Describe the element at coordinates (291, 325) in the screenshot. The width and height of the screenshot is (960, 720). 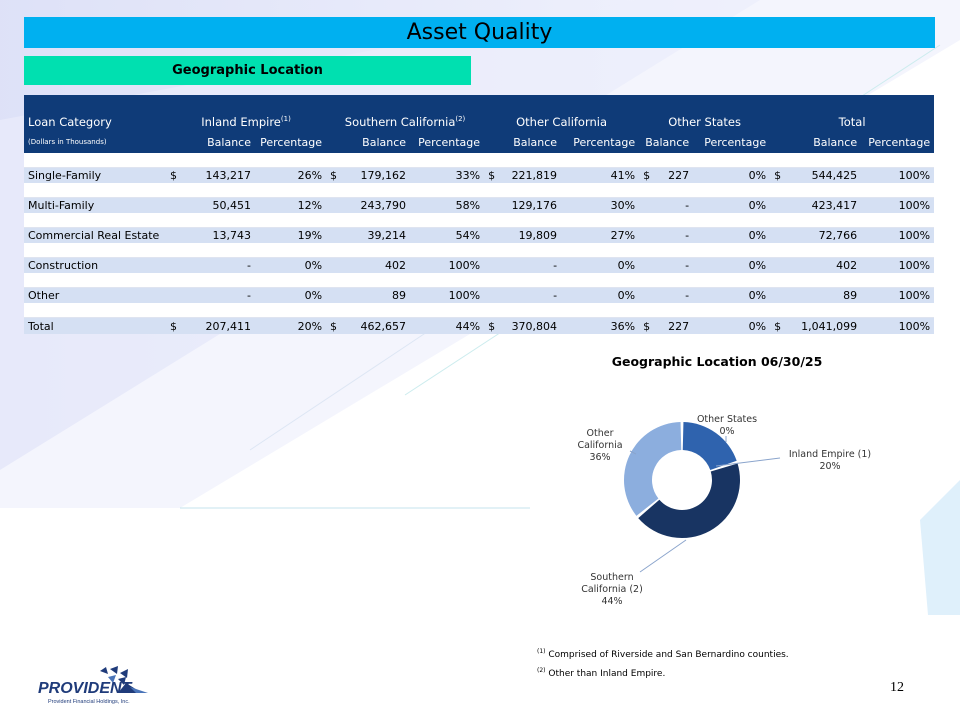
I see `percentage-cell: 20%` at that location.